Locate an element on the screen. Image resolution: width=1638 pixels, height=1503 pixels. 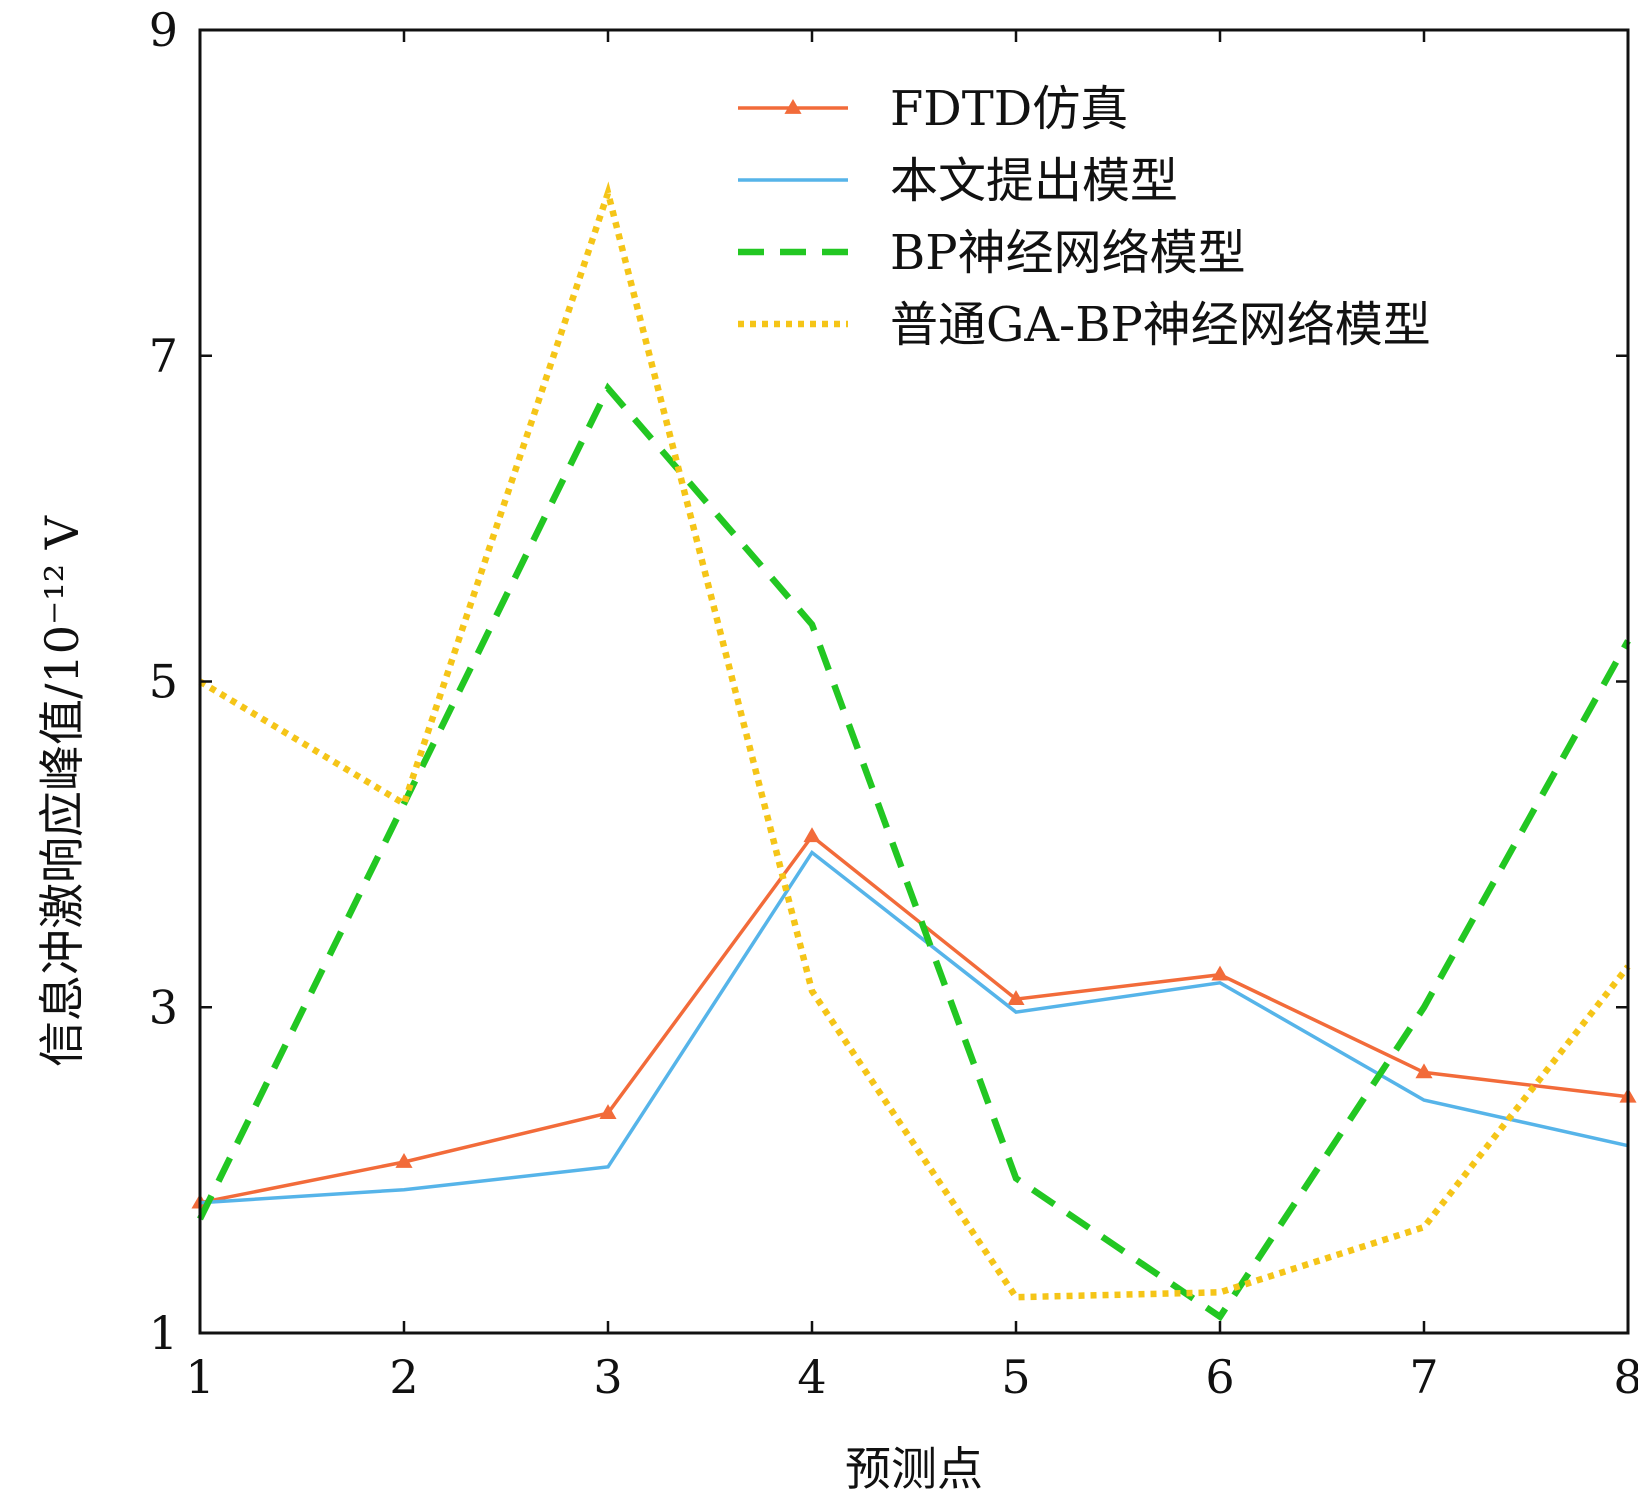
y-tick-label: 5 is located at coordinates (163, 682).